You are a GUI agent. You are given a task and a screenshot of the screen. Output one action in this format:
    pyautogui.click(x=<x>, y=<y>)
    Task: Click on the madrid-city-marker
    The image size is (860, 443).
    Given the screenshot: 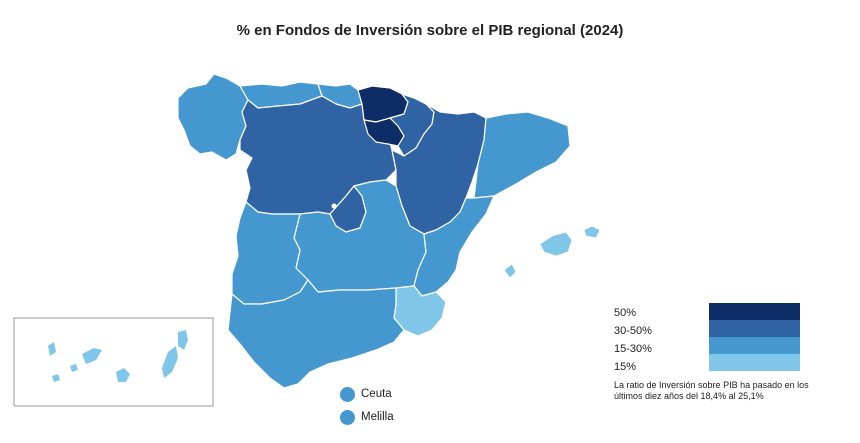 What is the action you would take?
    pyautogui.click(x=334, y=206)
    